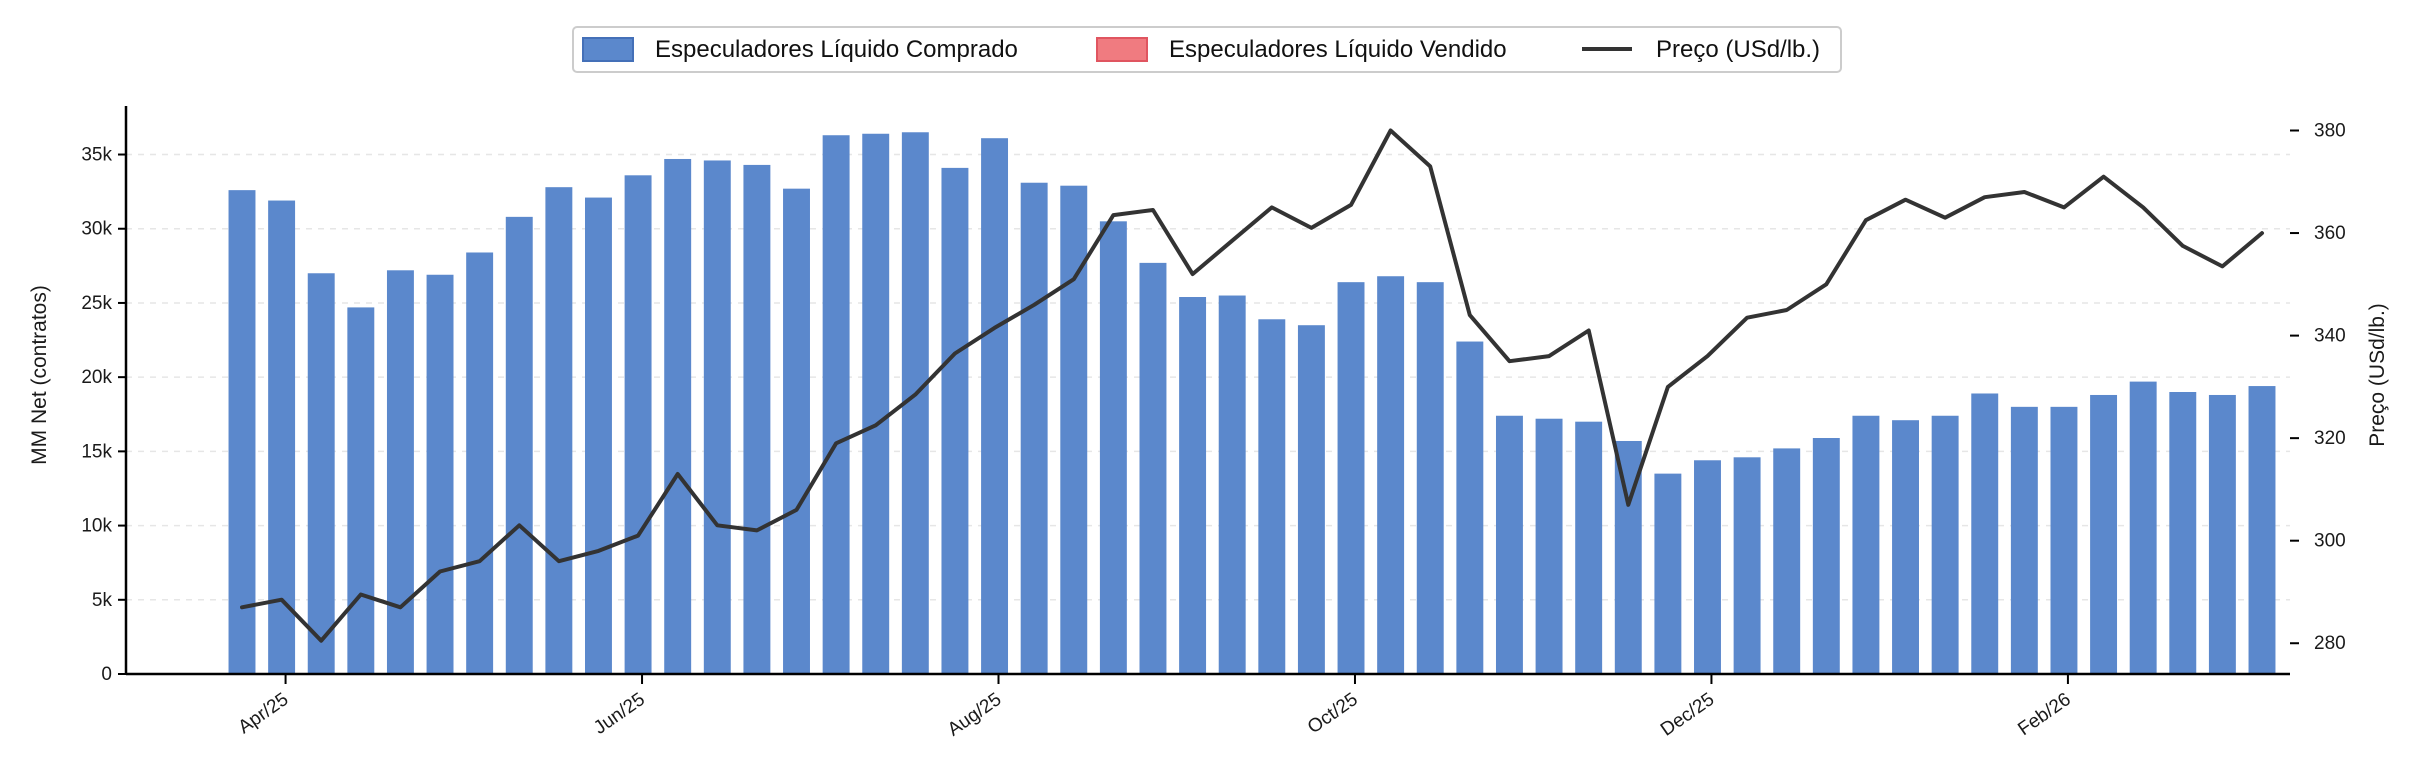  Describe the element at coordinates (103, 415) in the screenshot. I see `left-axis-ticks: 0 5k 10k 15k 20k 25k 30k 35k` at that location.